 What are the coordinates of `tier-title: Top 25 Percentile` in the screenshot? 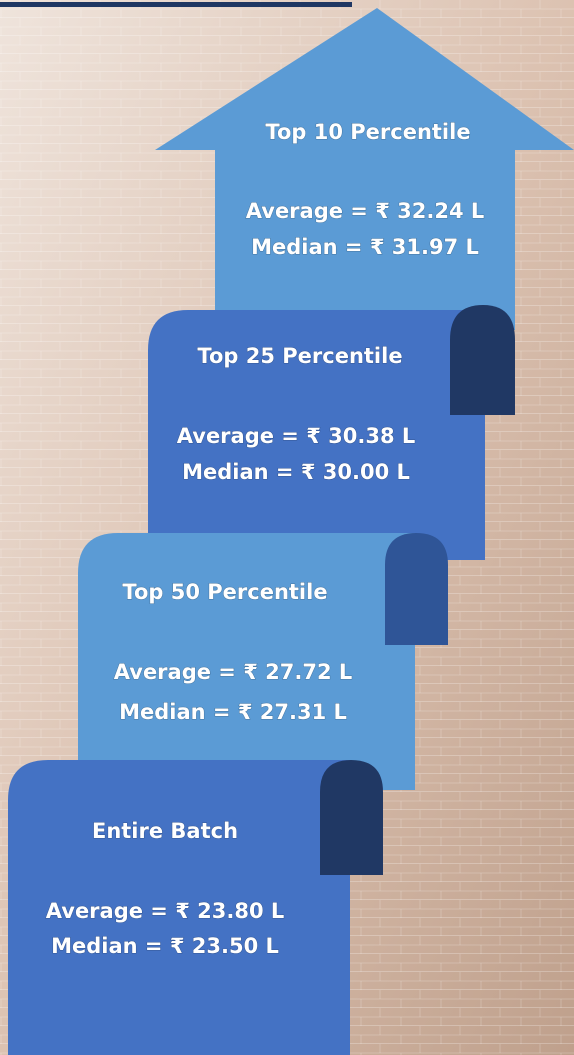 It's located at (299, 356).